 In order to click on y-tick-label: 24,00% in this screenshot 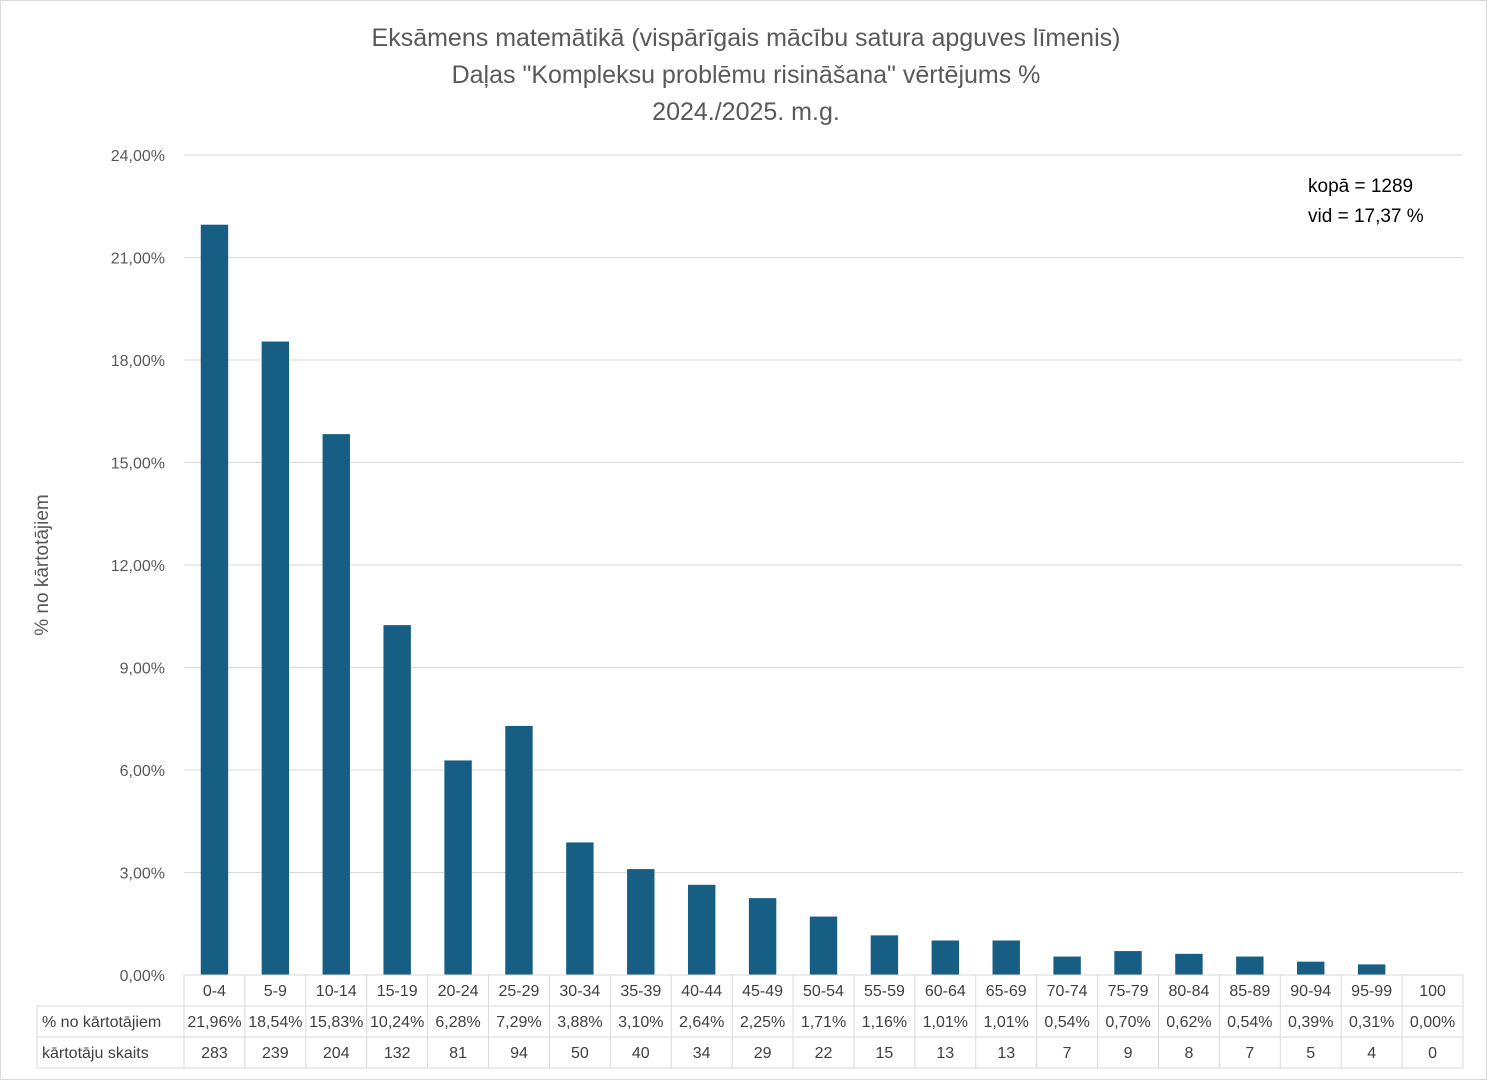, I will do `click(138, 156)`.